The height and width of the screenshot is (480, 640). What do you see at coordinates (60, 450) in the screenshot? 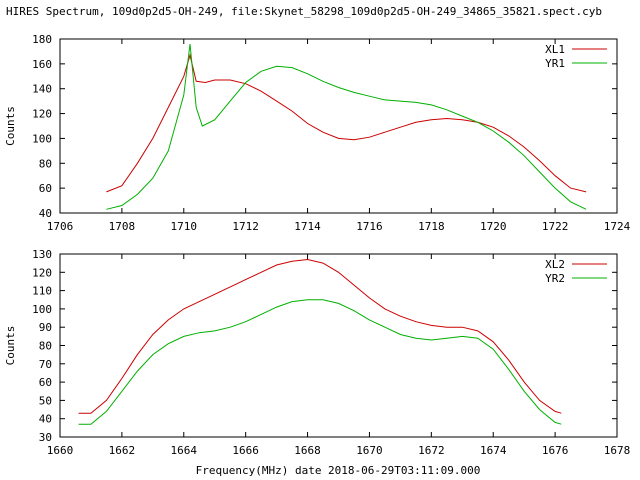
I see `x-tick-label: 1660` at bounding box center [60, 450].